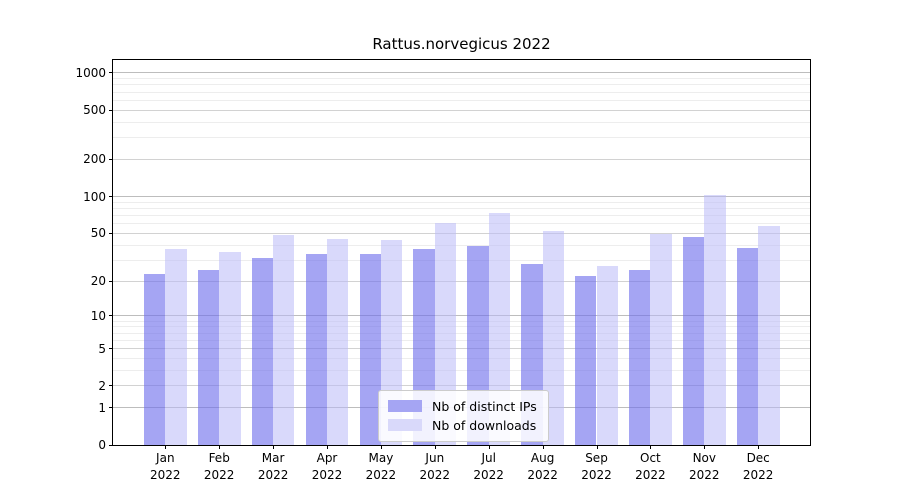  I want to click on x-tick-month: Apr, so click(327, 458).